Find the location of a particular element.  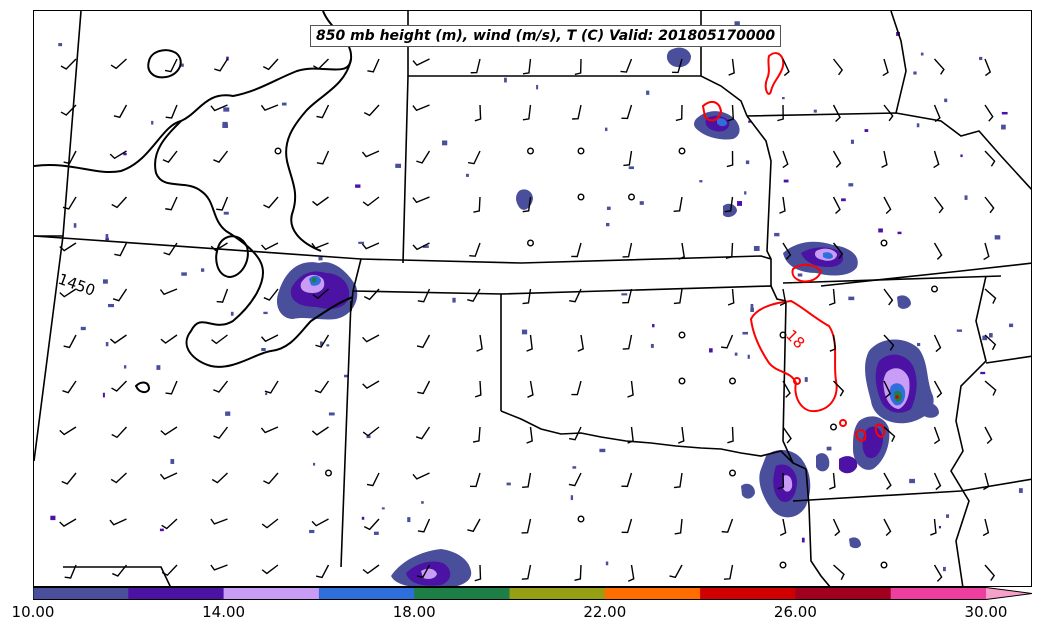

colorbar-tick-label: 10.00 is located at coordinates (33, 612).